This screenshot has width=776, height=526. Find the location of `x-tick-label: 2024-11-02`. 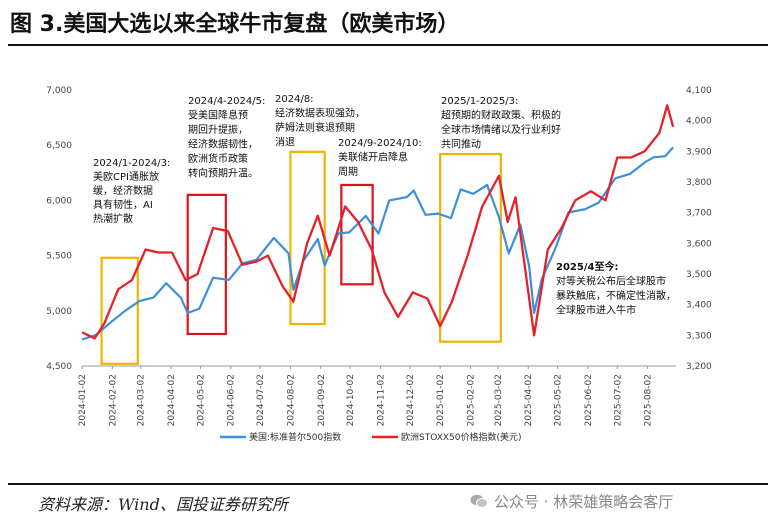

x-tick-label: 2024-11-02 is located at coordinates (381, 400).